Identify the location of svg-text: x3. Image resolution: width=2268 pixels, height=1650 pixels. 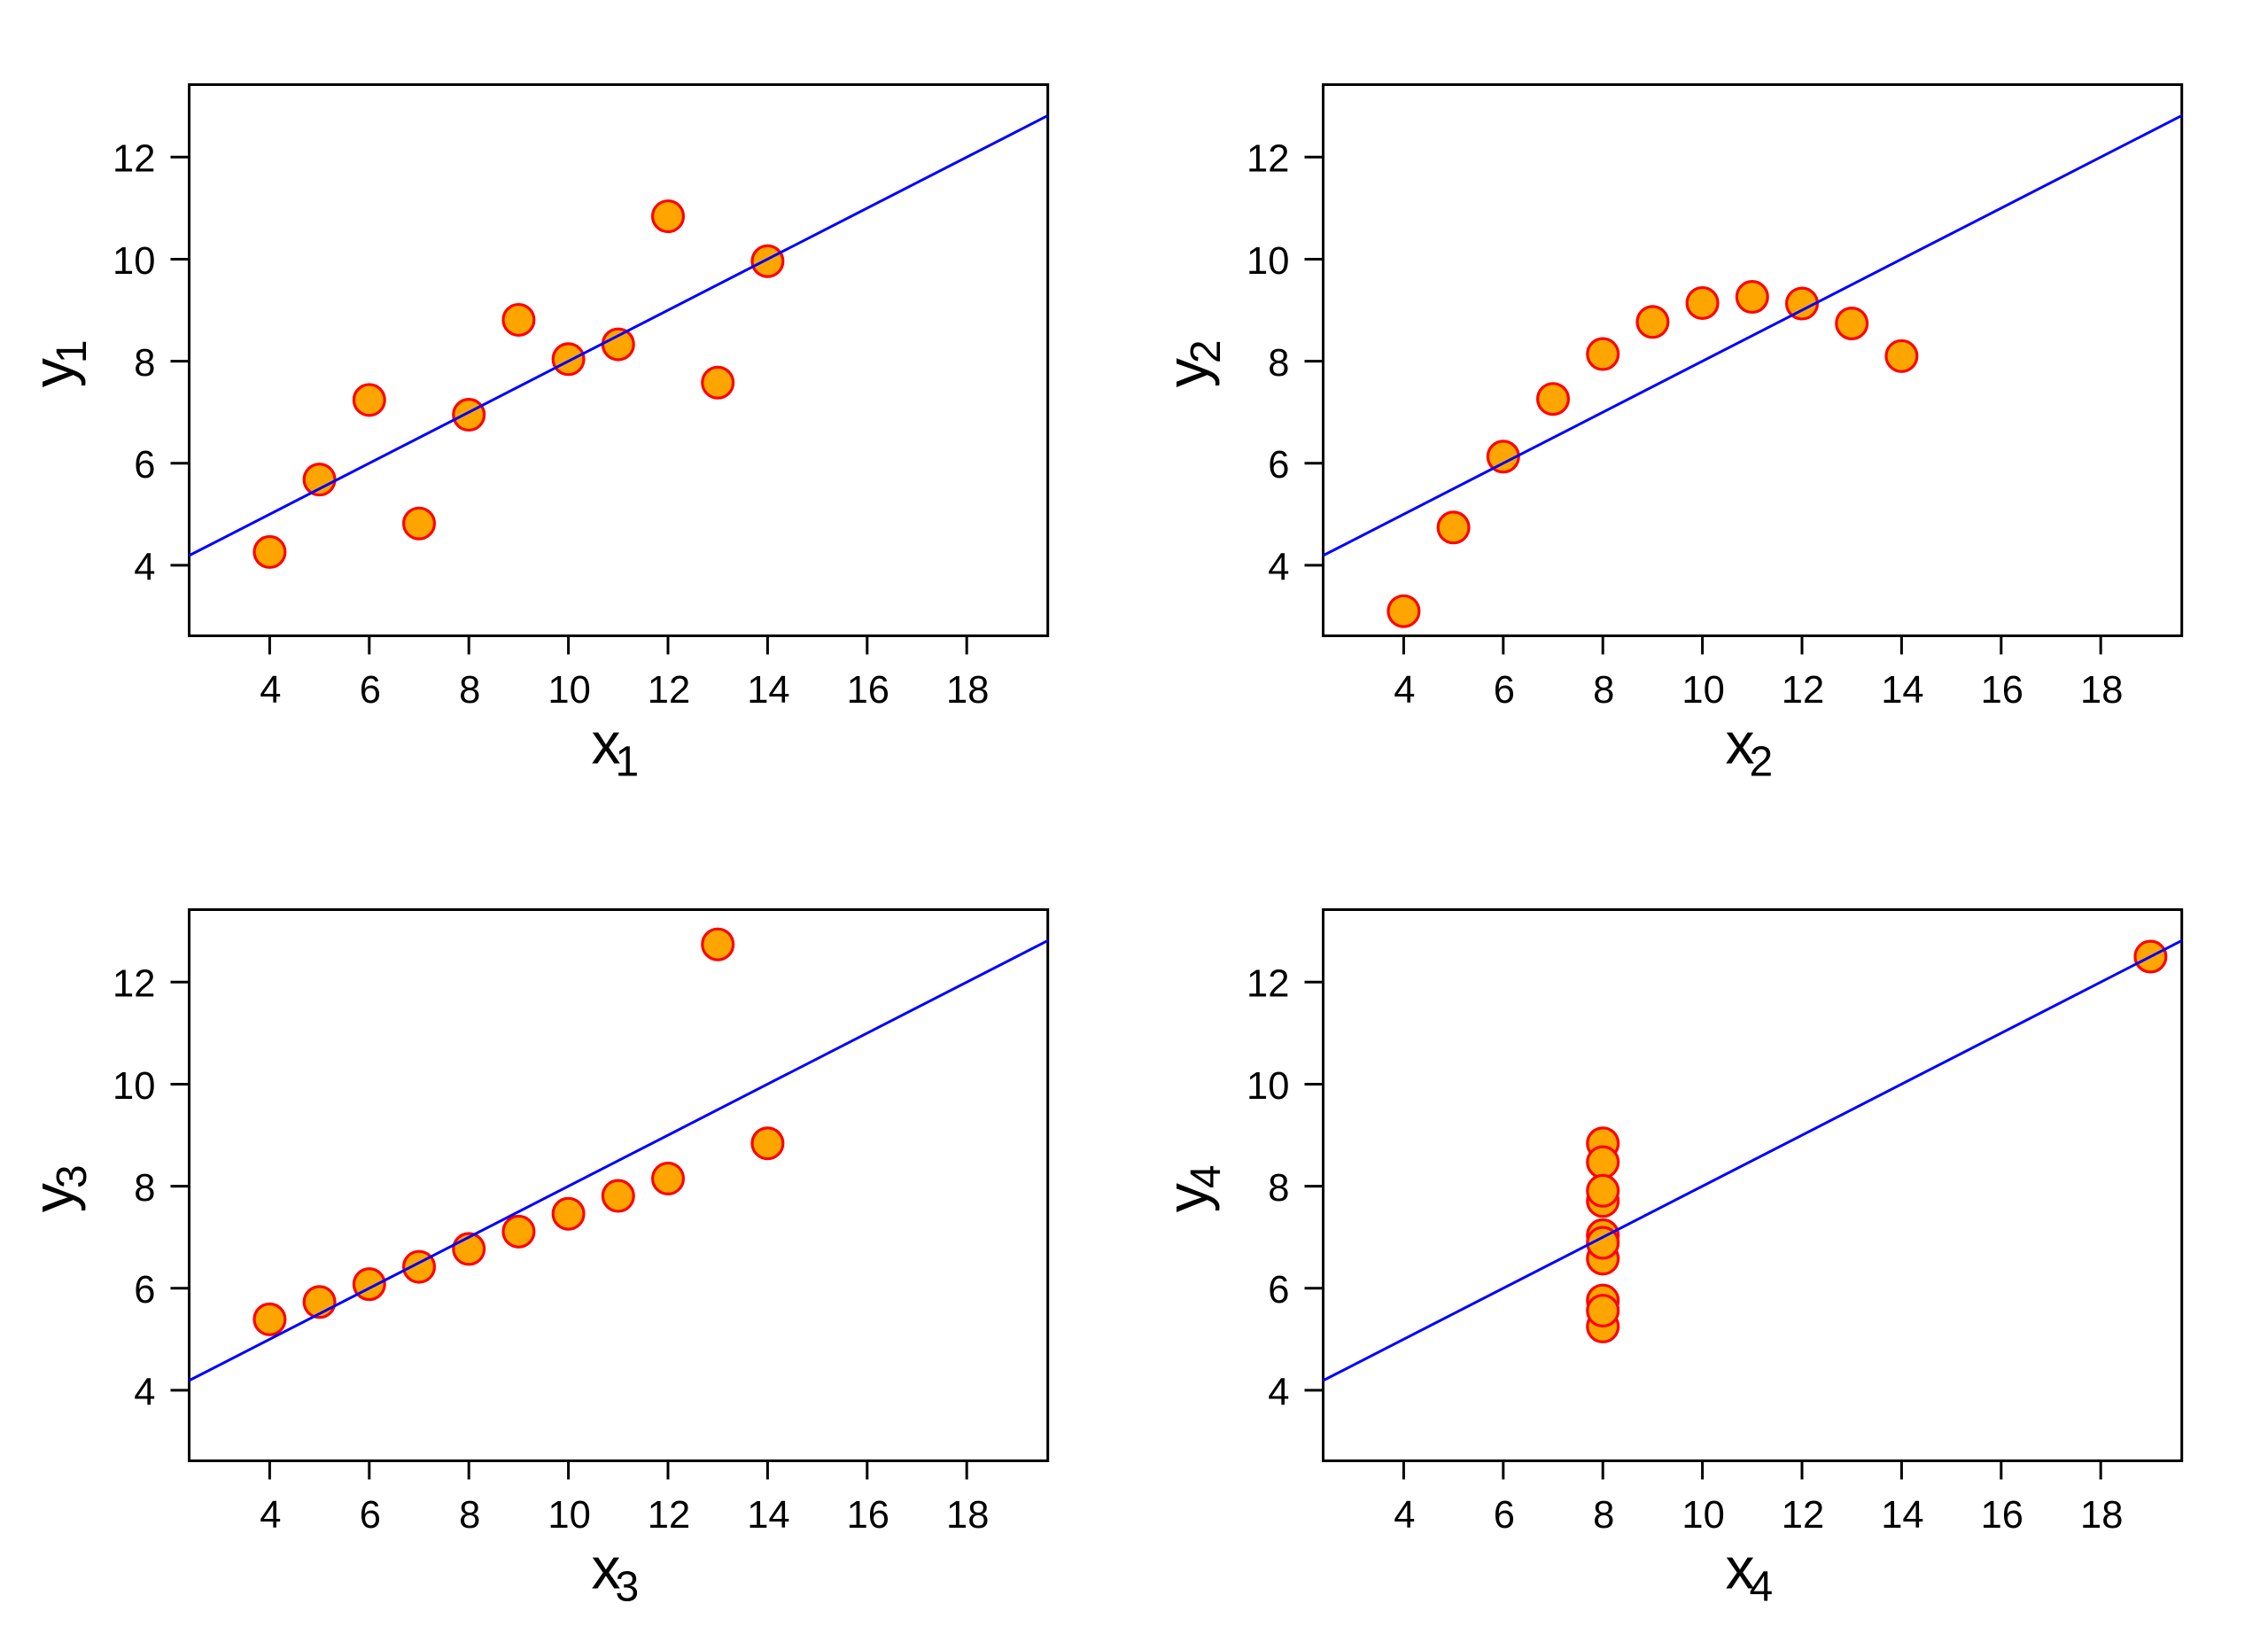
(616, 1573).